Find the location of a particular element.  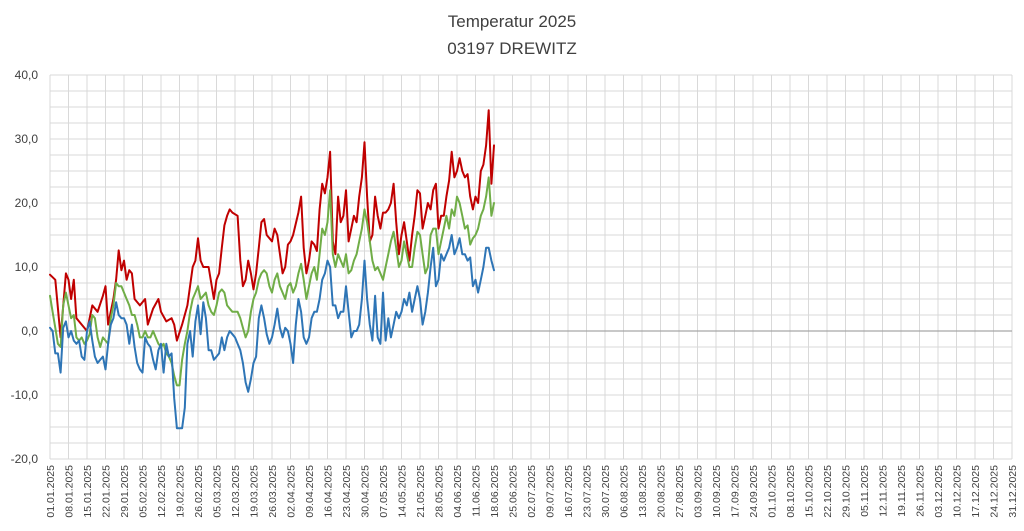

x-tick-label: 23.04.2025 is located at coordinates (347, 491).